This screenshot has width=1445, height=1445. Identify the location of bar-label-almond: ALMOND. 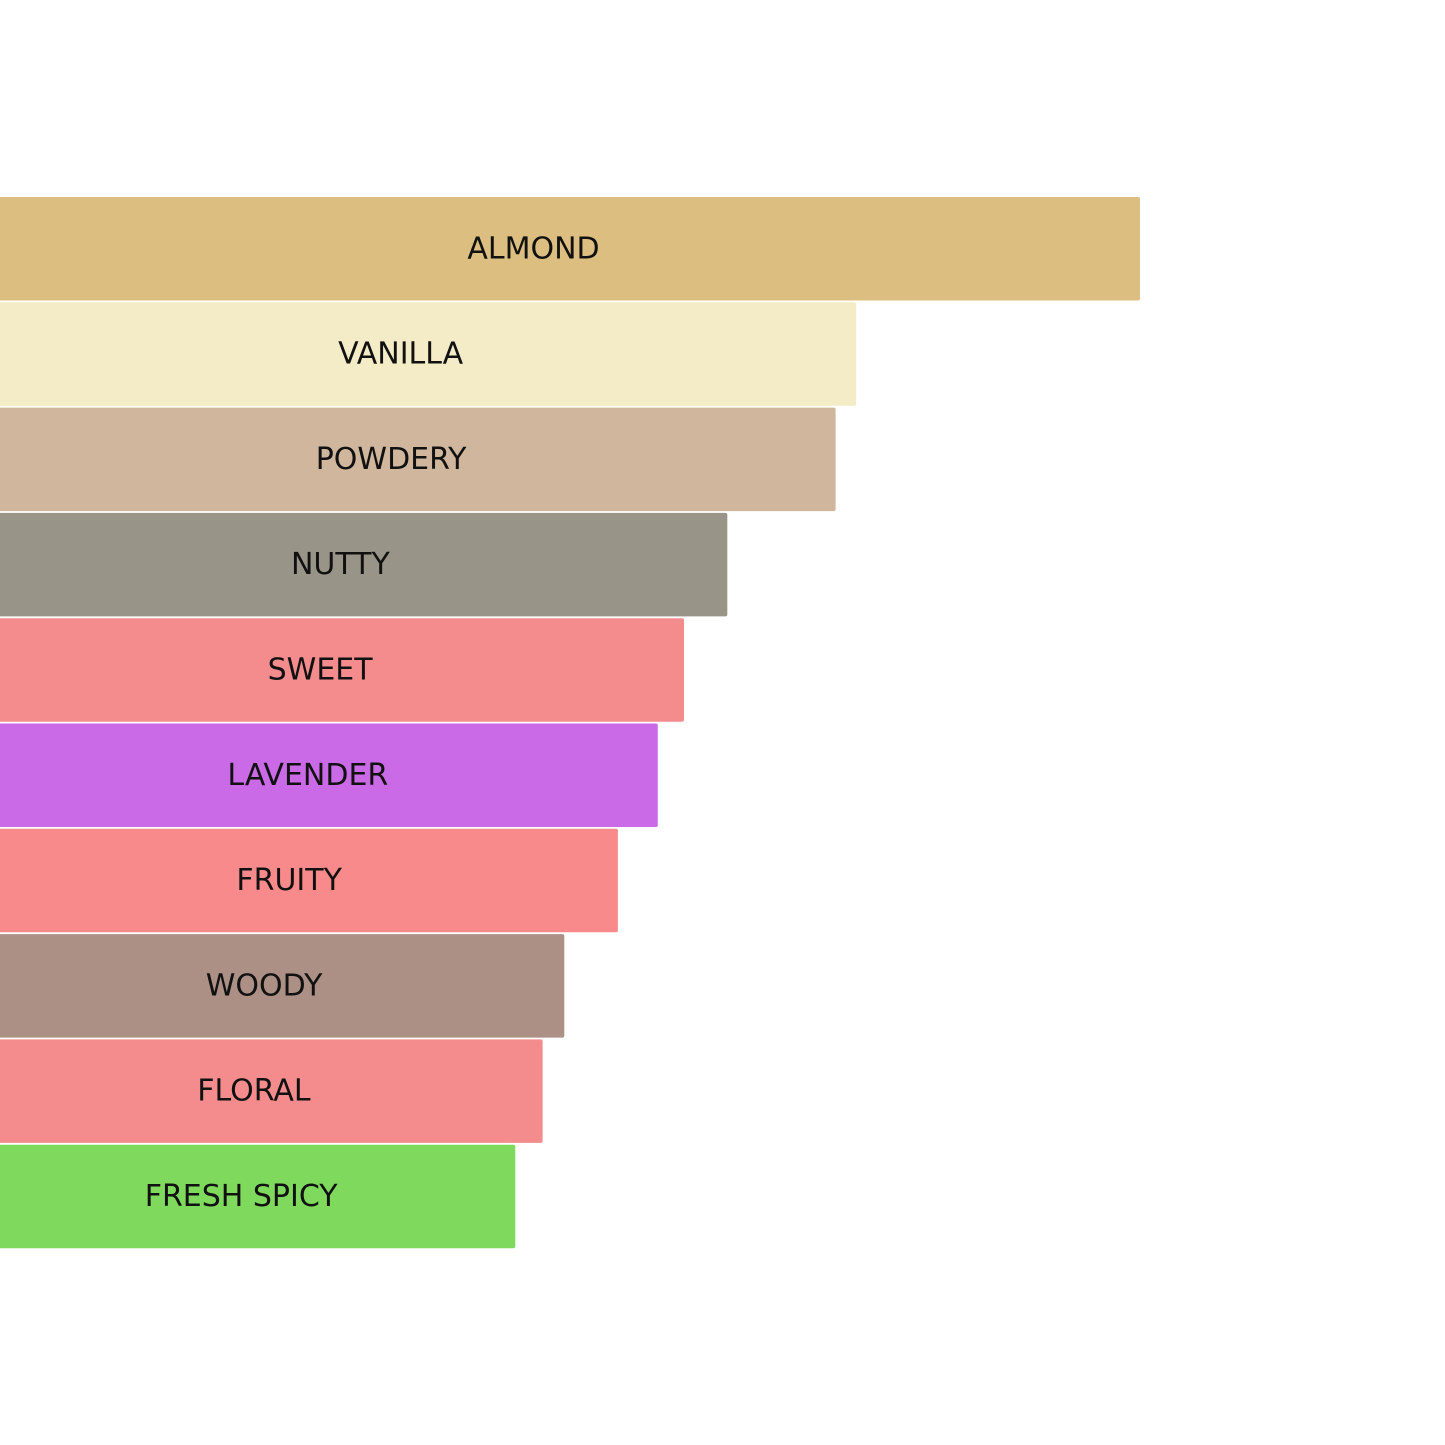
(533, 248).